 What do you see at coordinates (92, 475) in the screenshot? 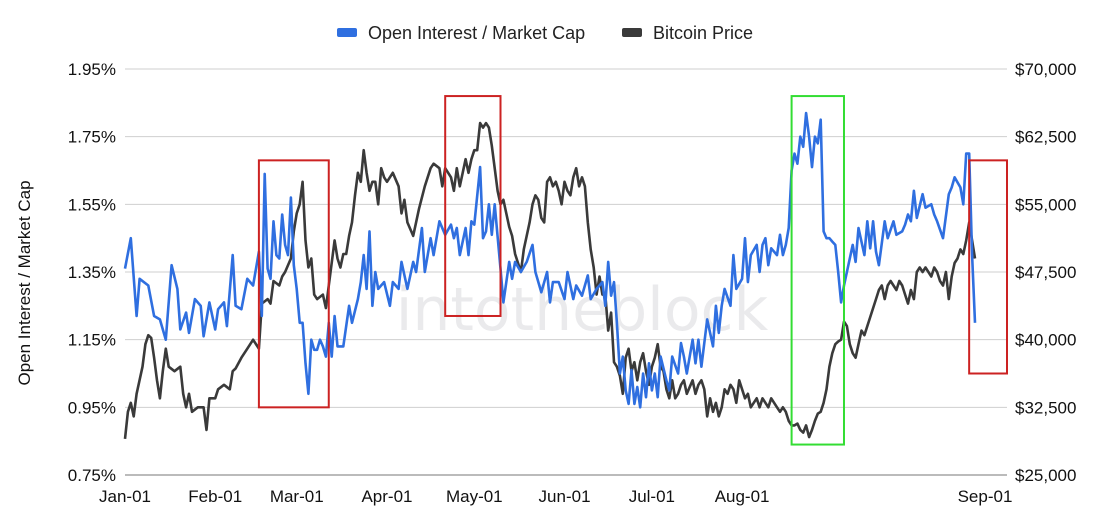
I see `y-left-tick-label: 0.75%` at bounding box center [92, 475].